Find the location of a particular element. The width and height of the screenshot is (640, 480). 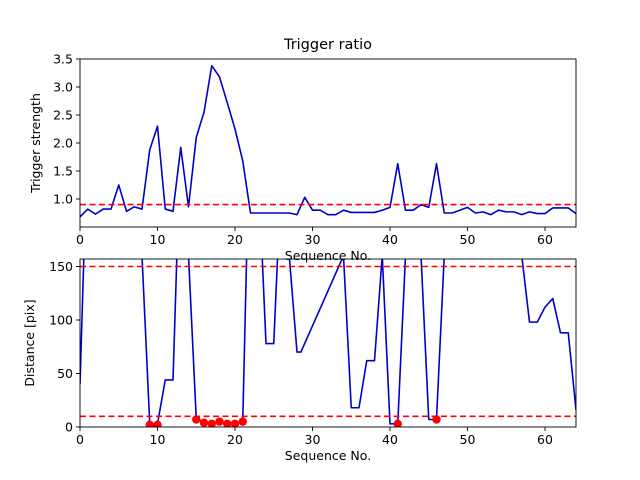

y-tick-label: 2.5 is located at coordinates (63, 115).